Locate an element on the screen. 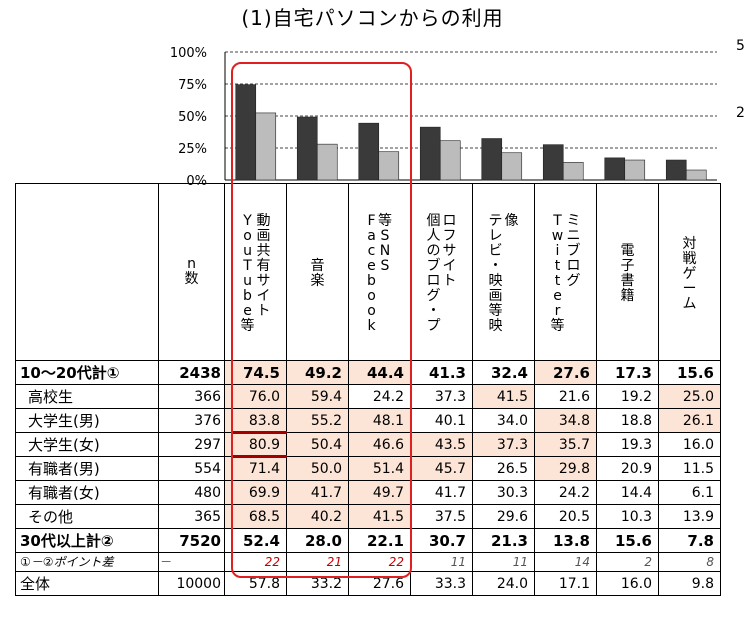 The width and height of the screenshot is (745, 620). row-label: 10～20代計① is located at coordinates (87, 372).